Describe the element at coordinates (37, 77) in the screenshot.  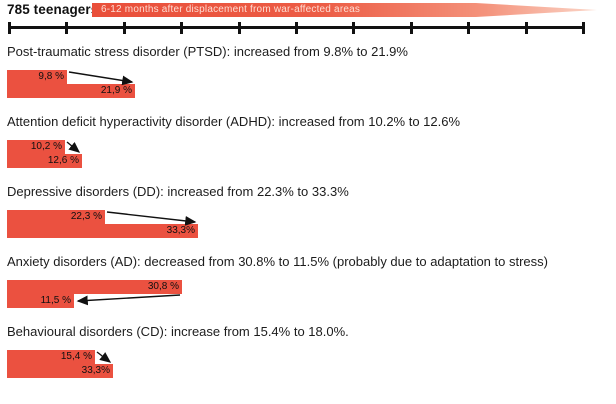
I see `bar-from-ptsd: 9,8 %` at that location.